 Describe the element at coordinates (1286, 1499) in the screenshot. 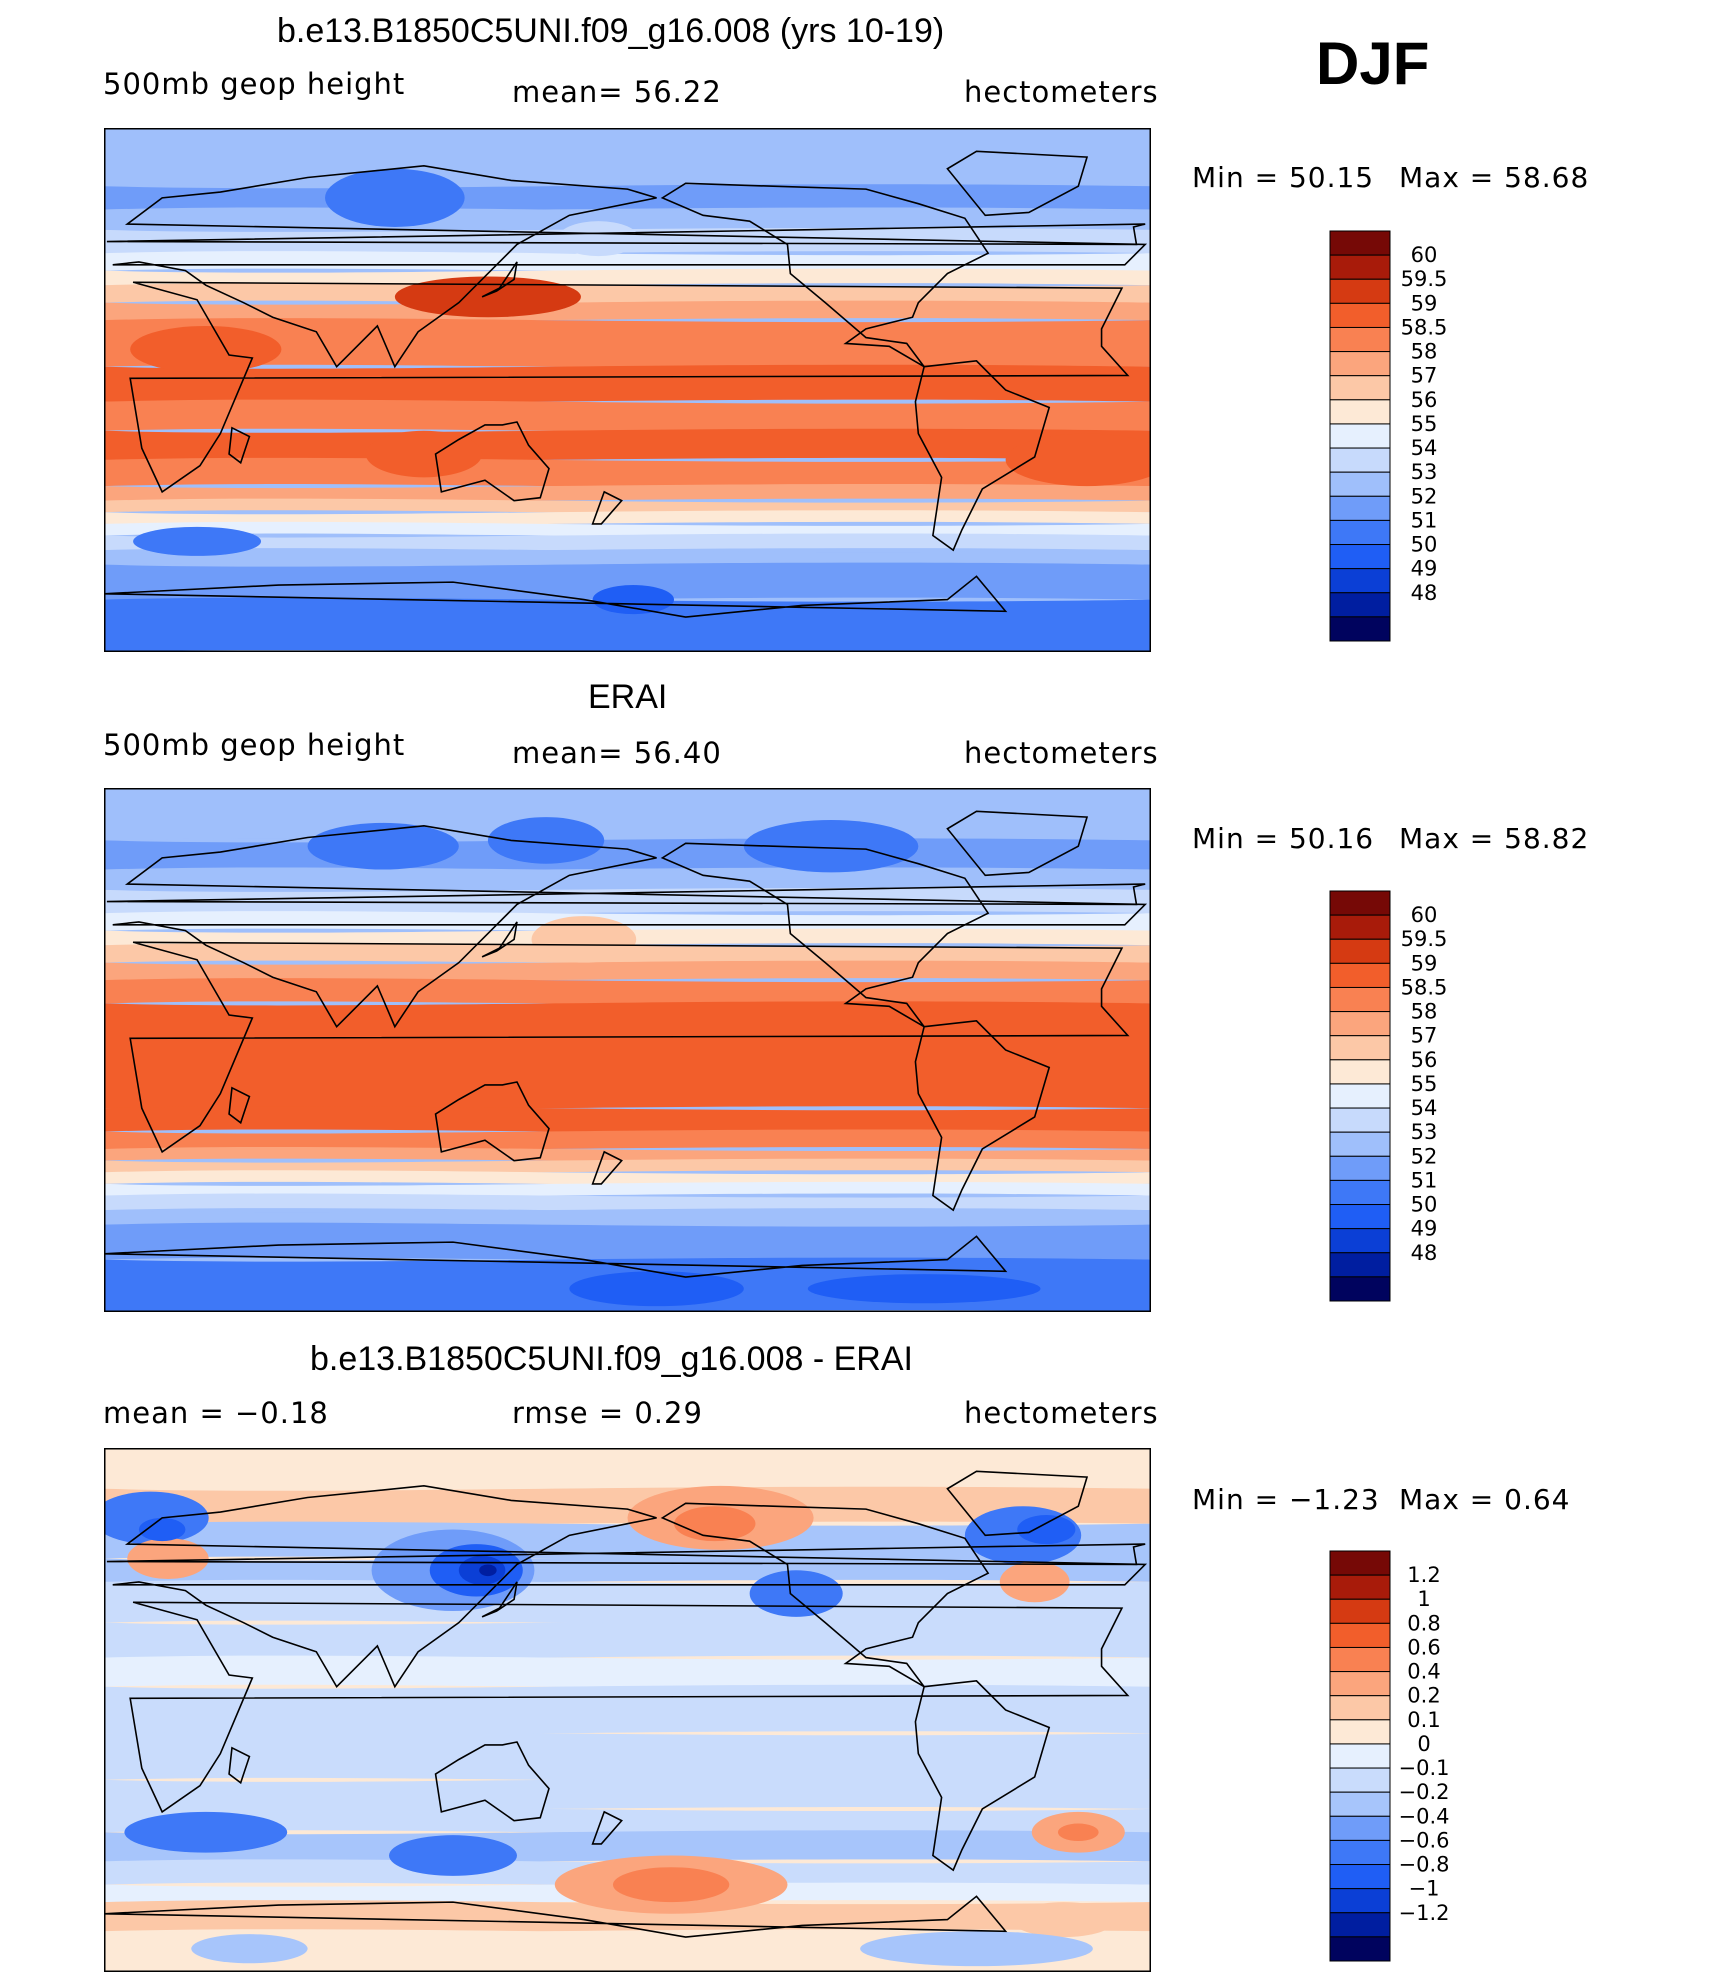

I see `panel-3-min-label: Min = −1.23` at that location.